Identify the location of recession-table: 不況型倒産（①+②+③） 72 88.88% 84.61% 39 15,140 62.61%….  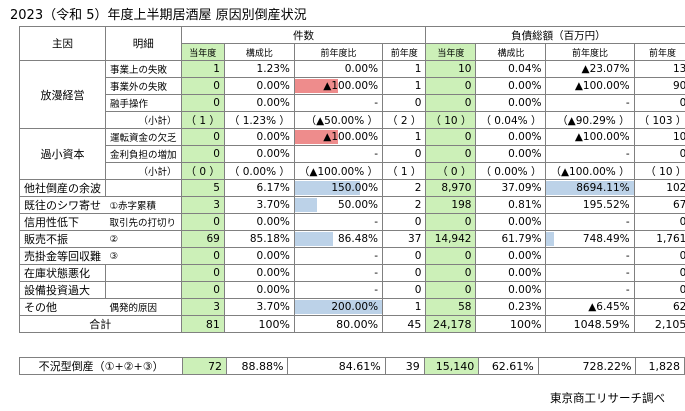
(351, 366).